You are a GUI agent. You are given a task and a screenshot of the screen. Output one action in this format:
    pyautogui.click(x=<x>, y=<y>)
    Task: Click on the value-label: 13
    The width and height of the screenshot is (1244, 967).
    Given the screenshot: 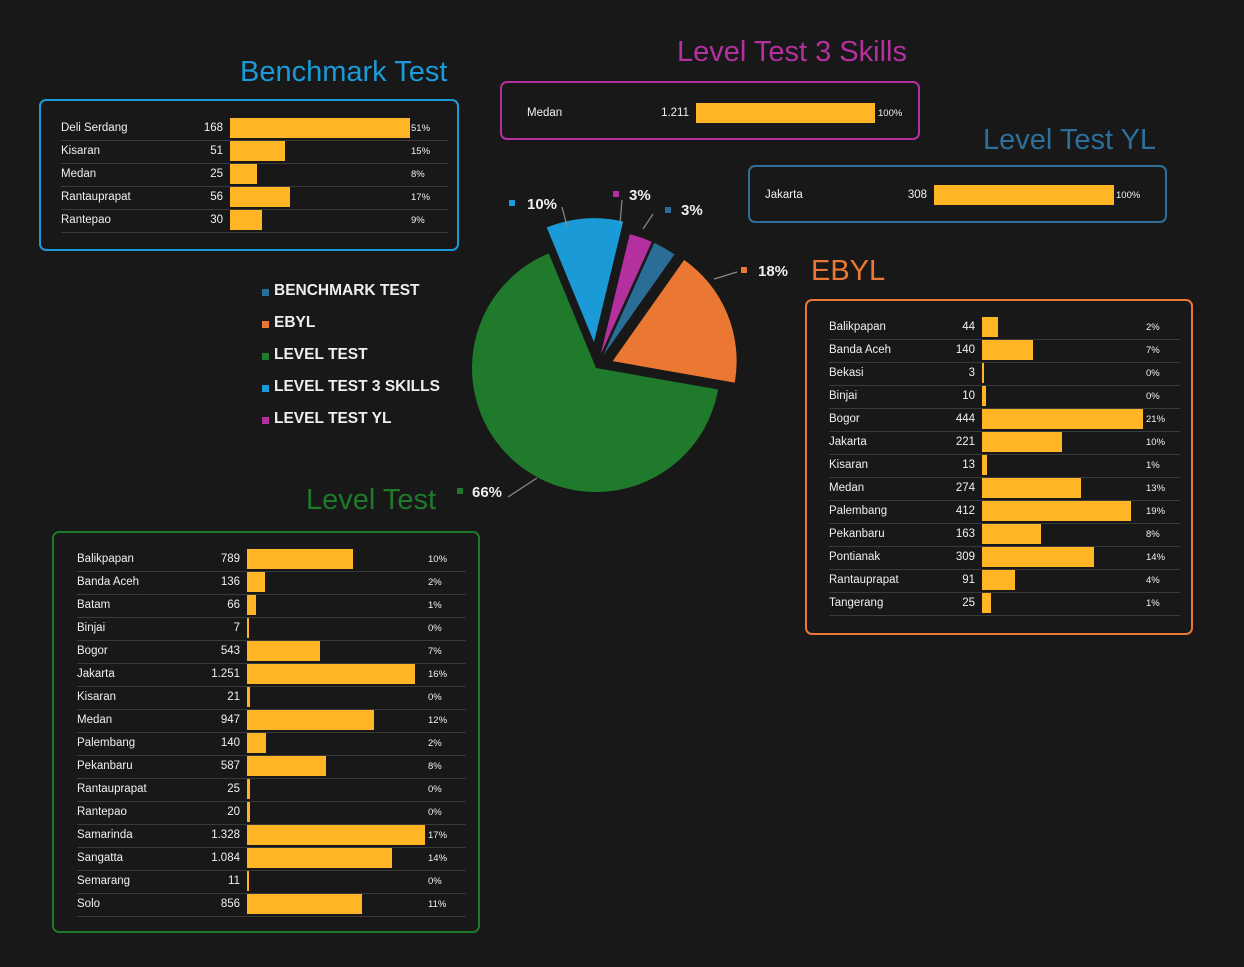 What is the action you would take?
    pyautogui.click(x=968, y=465)
    